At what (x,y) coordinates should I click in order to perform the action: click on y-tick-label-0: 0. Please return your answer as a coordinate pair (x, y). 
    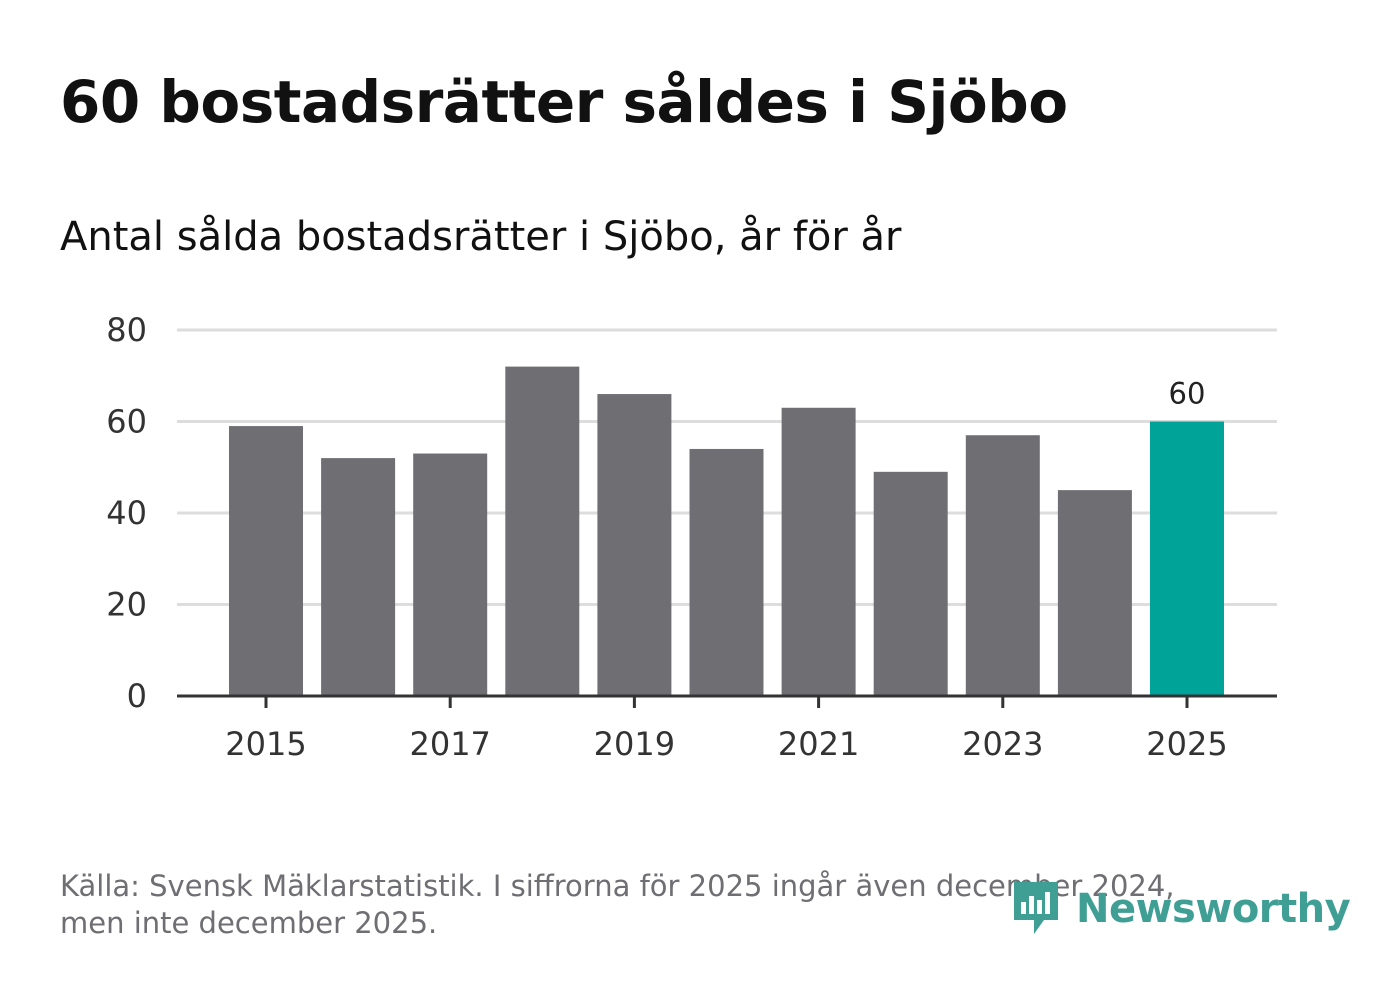
    Looking at the image, I should click on (137, 696).